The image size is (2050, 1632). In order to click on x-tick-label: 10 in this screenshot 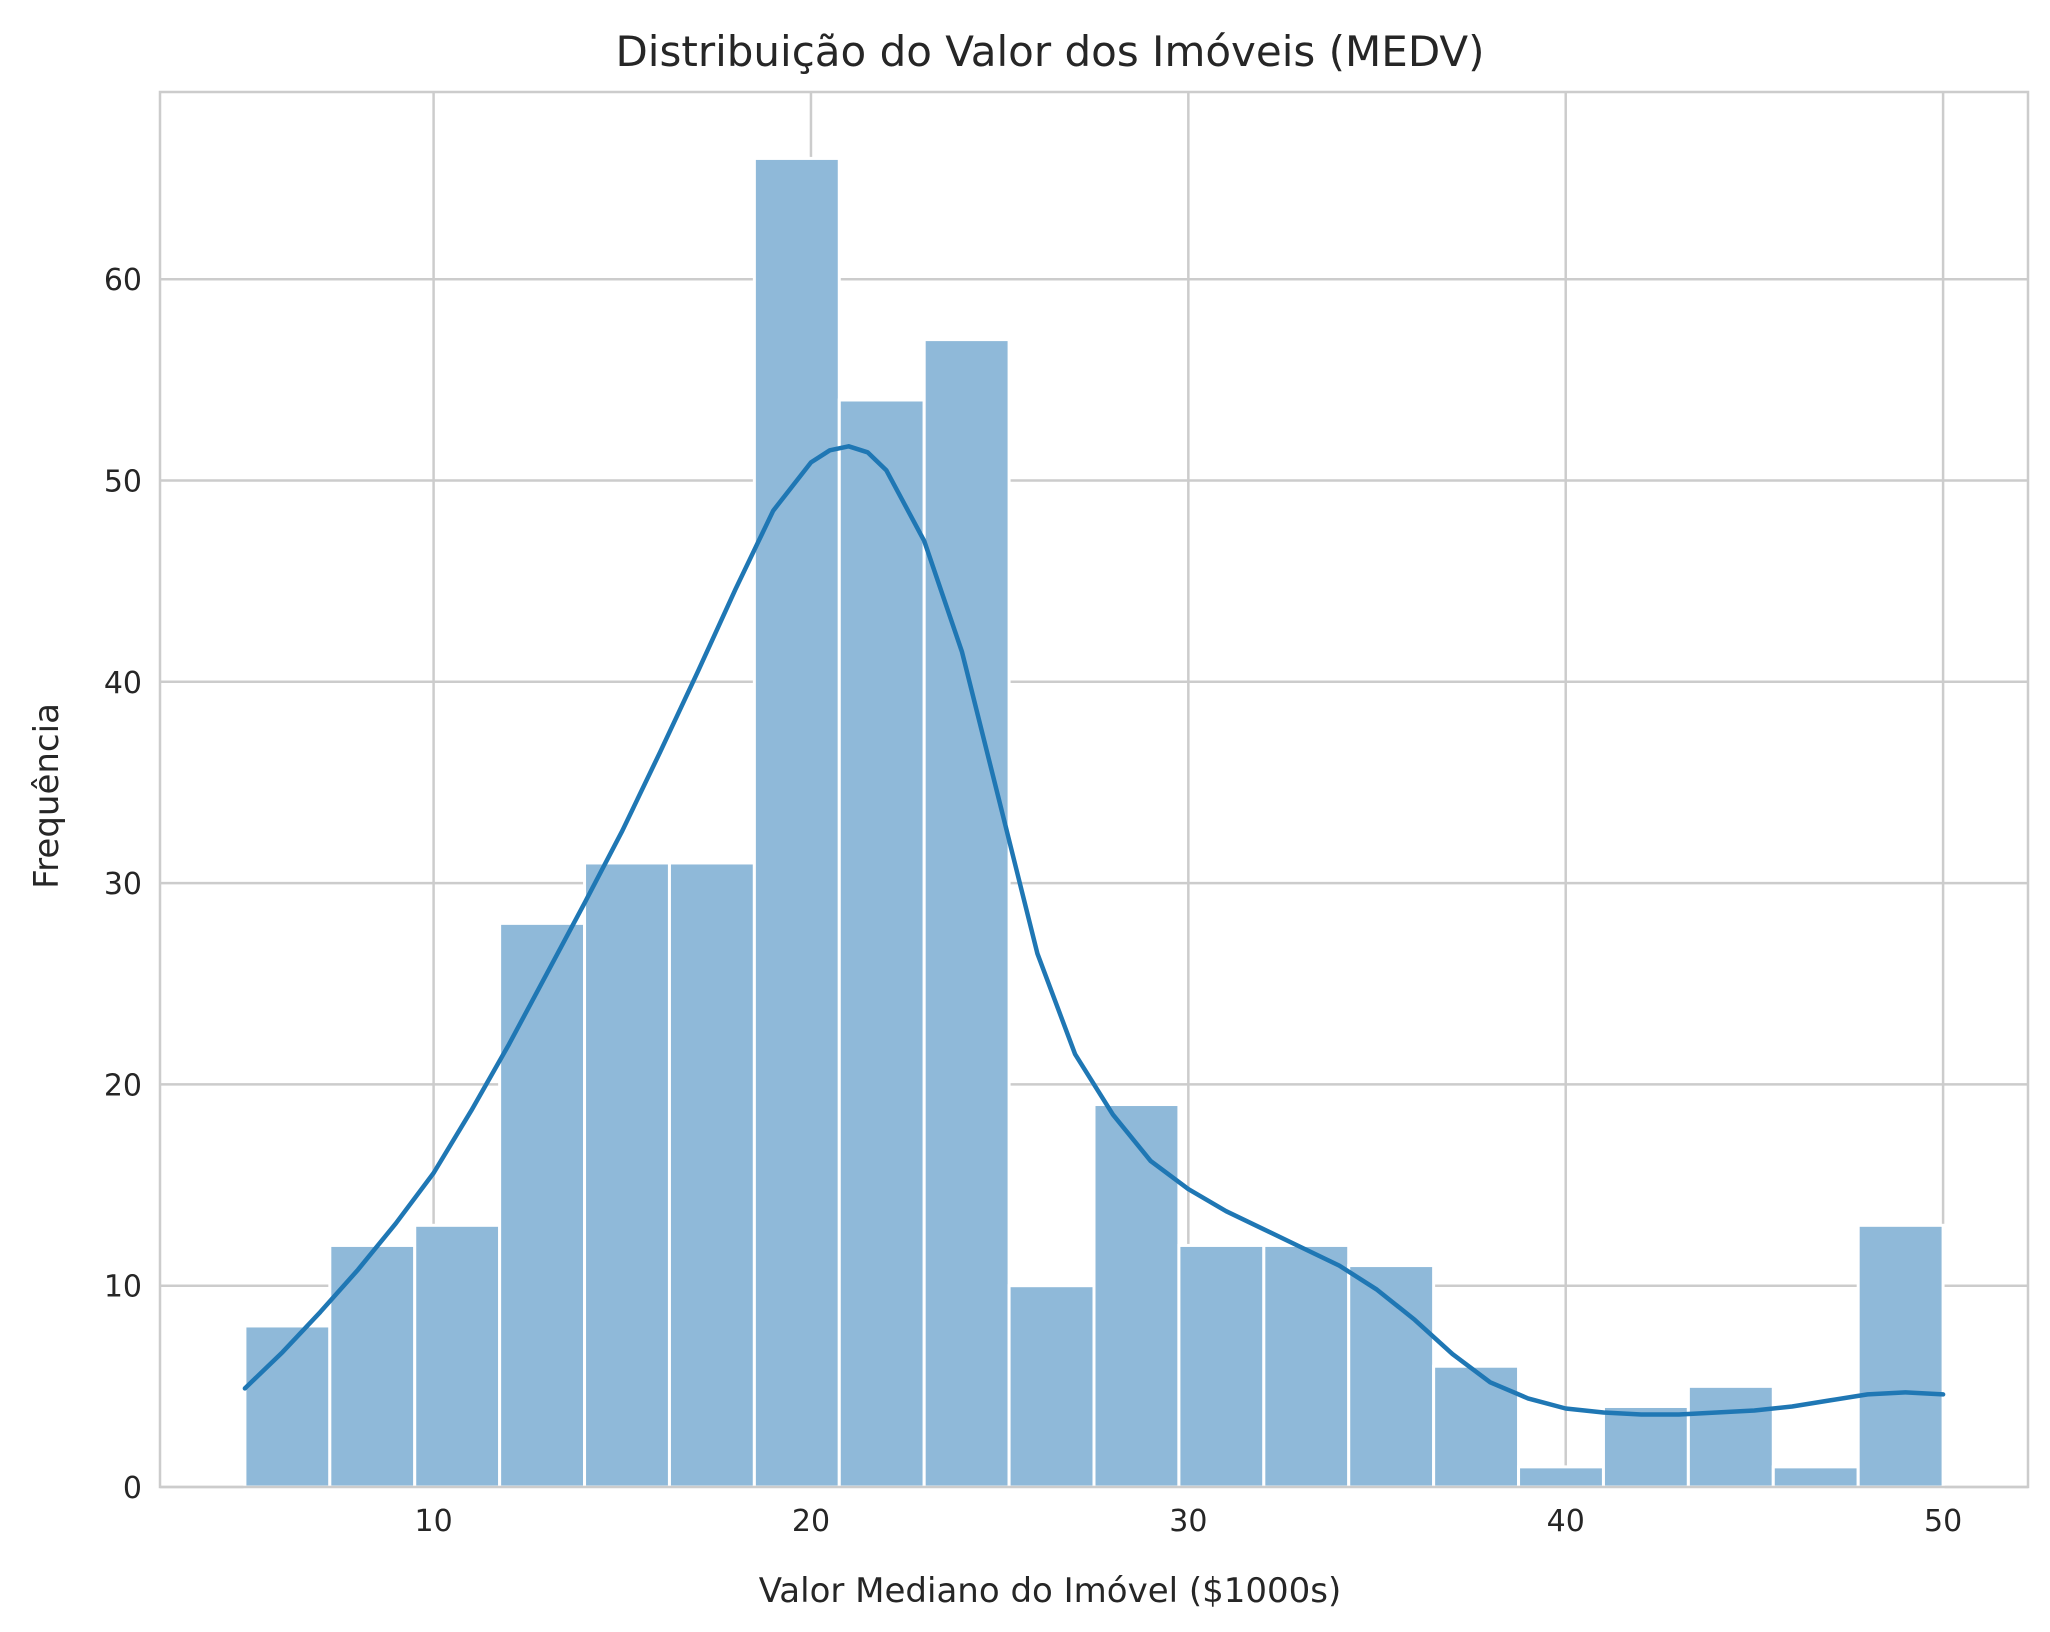, I will do `click(434, 1521)`.